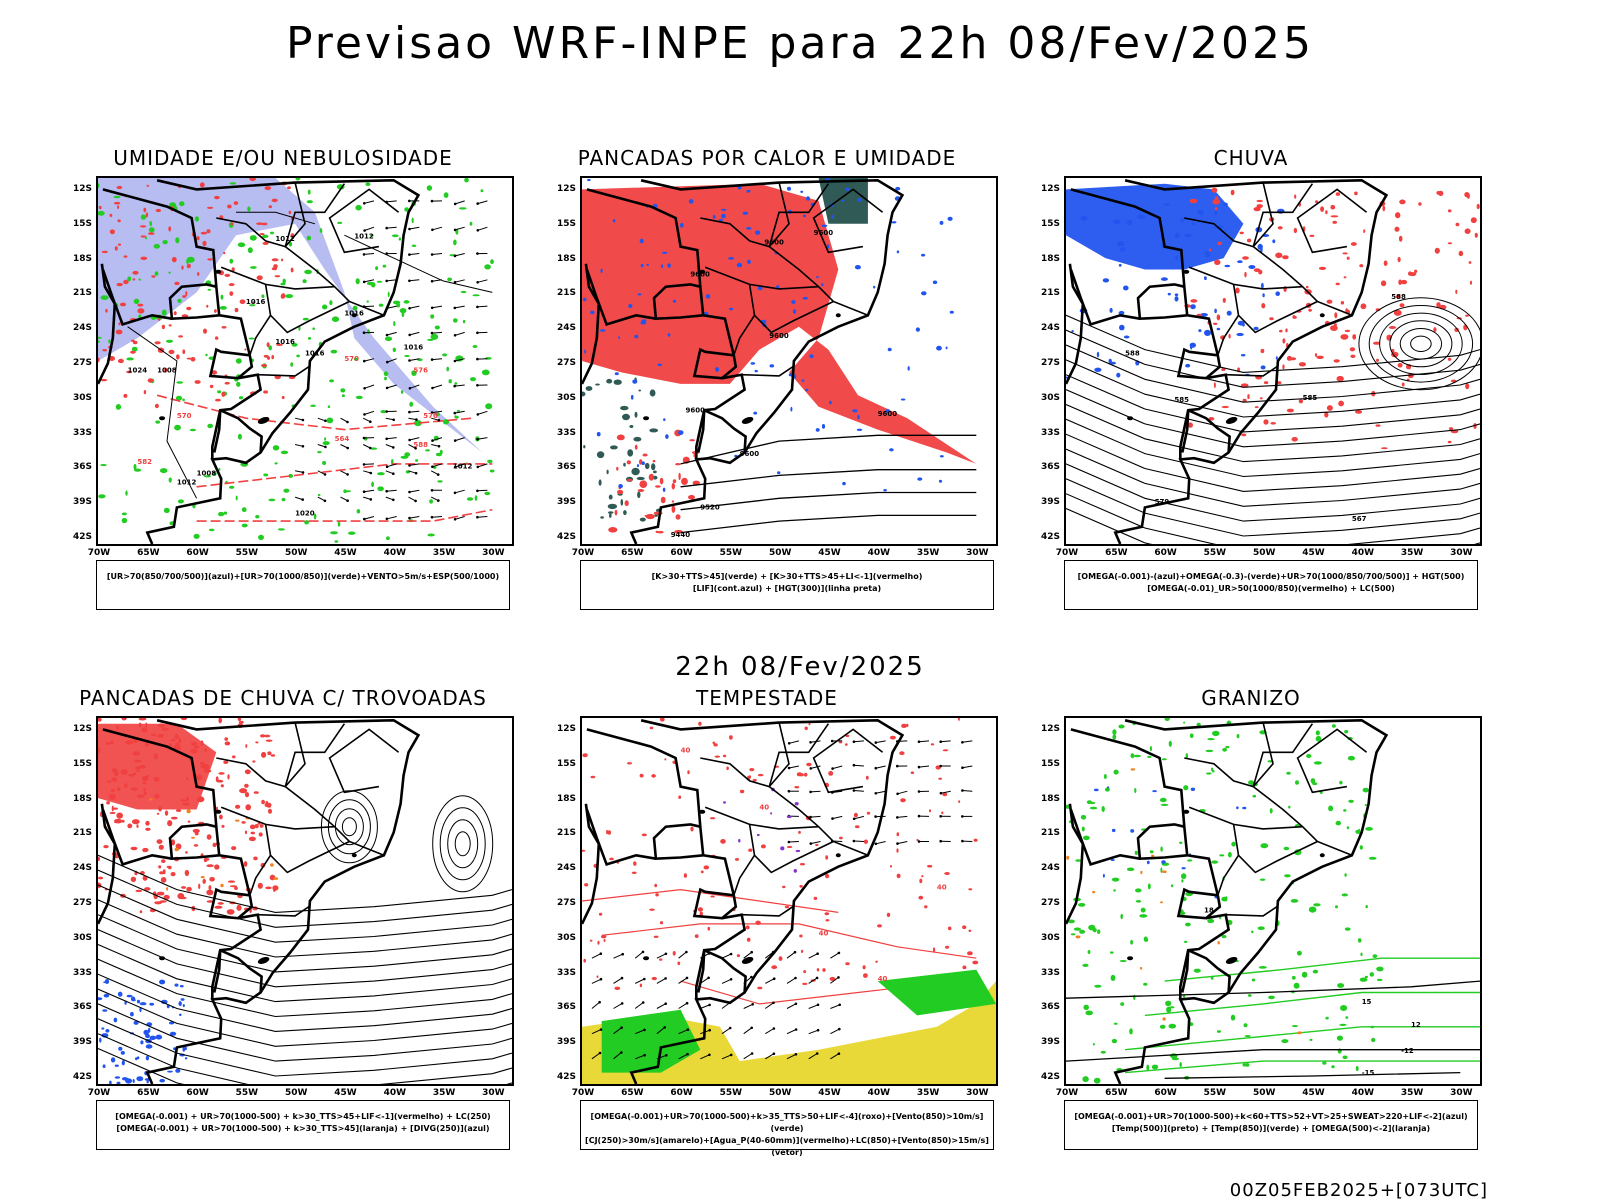 This screenshot has width=1600, height=1201. Describe the element at coordinates (77, 363) in the screenshot. I see `lat-tick-label: 27S` at that location.